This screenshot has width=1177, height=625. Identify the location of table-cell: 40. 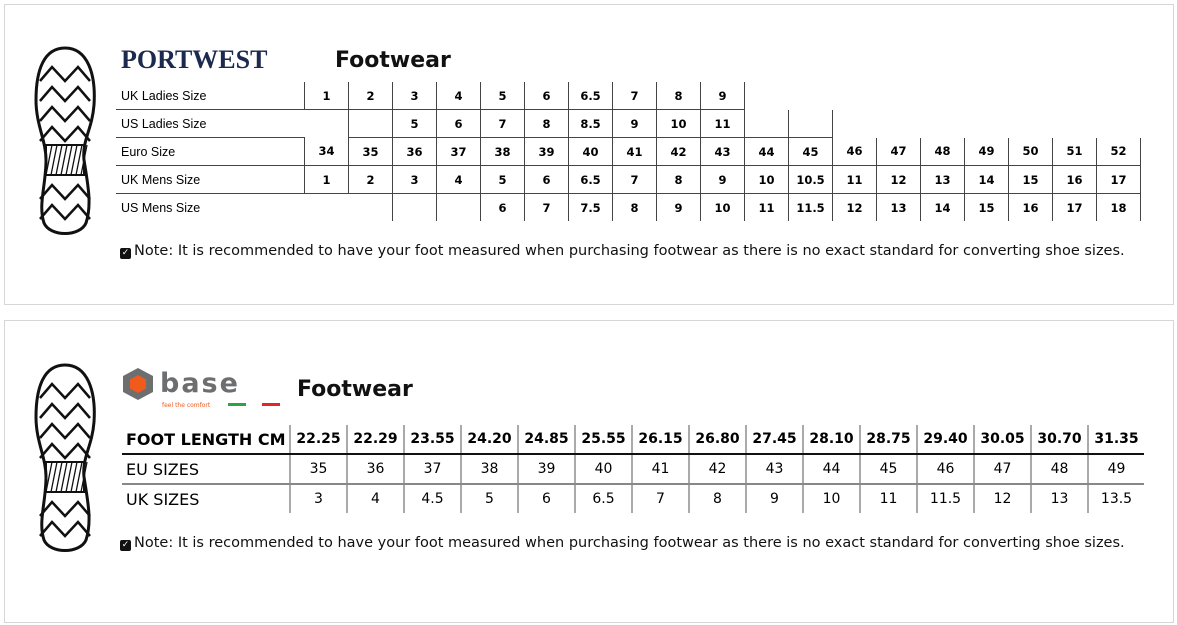
(603, 469).